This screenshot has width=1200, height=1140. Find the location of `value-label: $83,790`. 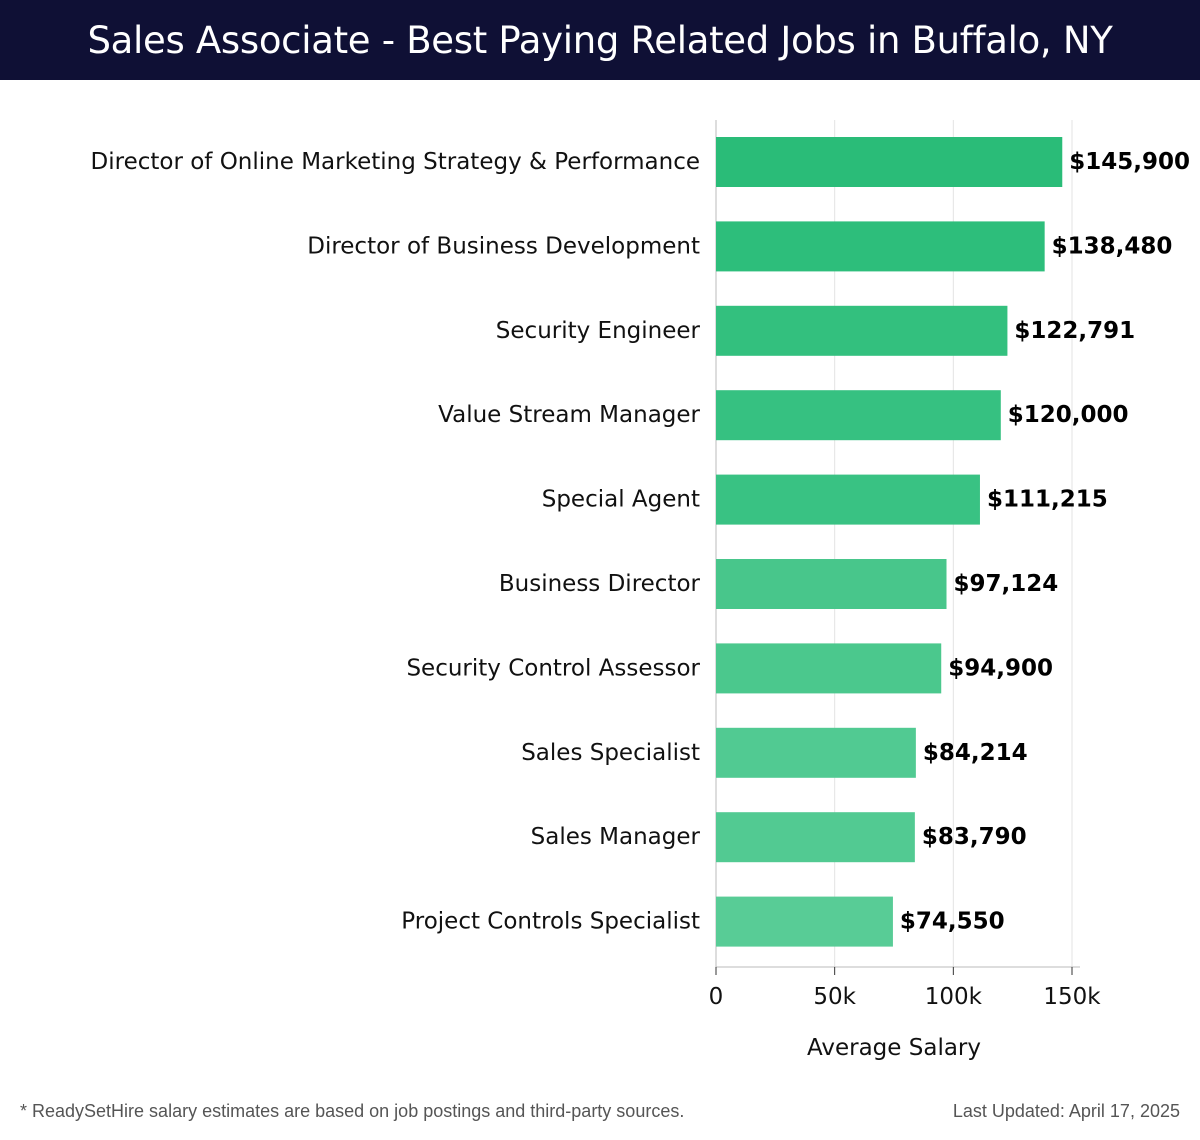

value-label: $83,790 is located at coordinates (974, 837).